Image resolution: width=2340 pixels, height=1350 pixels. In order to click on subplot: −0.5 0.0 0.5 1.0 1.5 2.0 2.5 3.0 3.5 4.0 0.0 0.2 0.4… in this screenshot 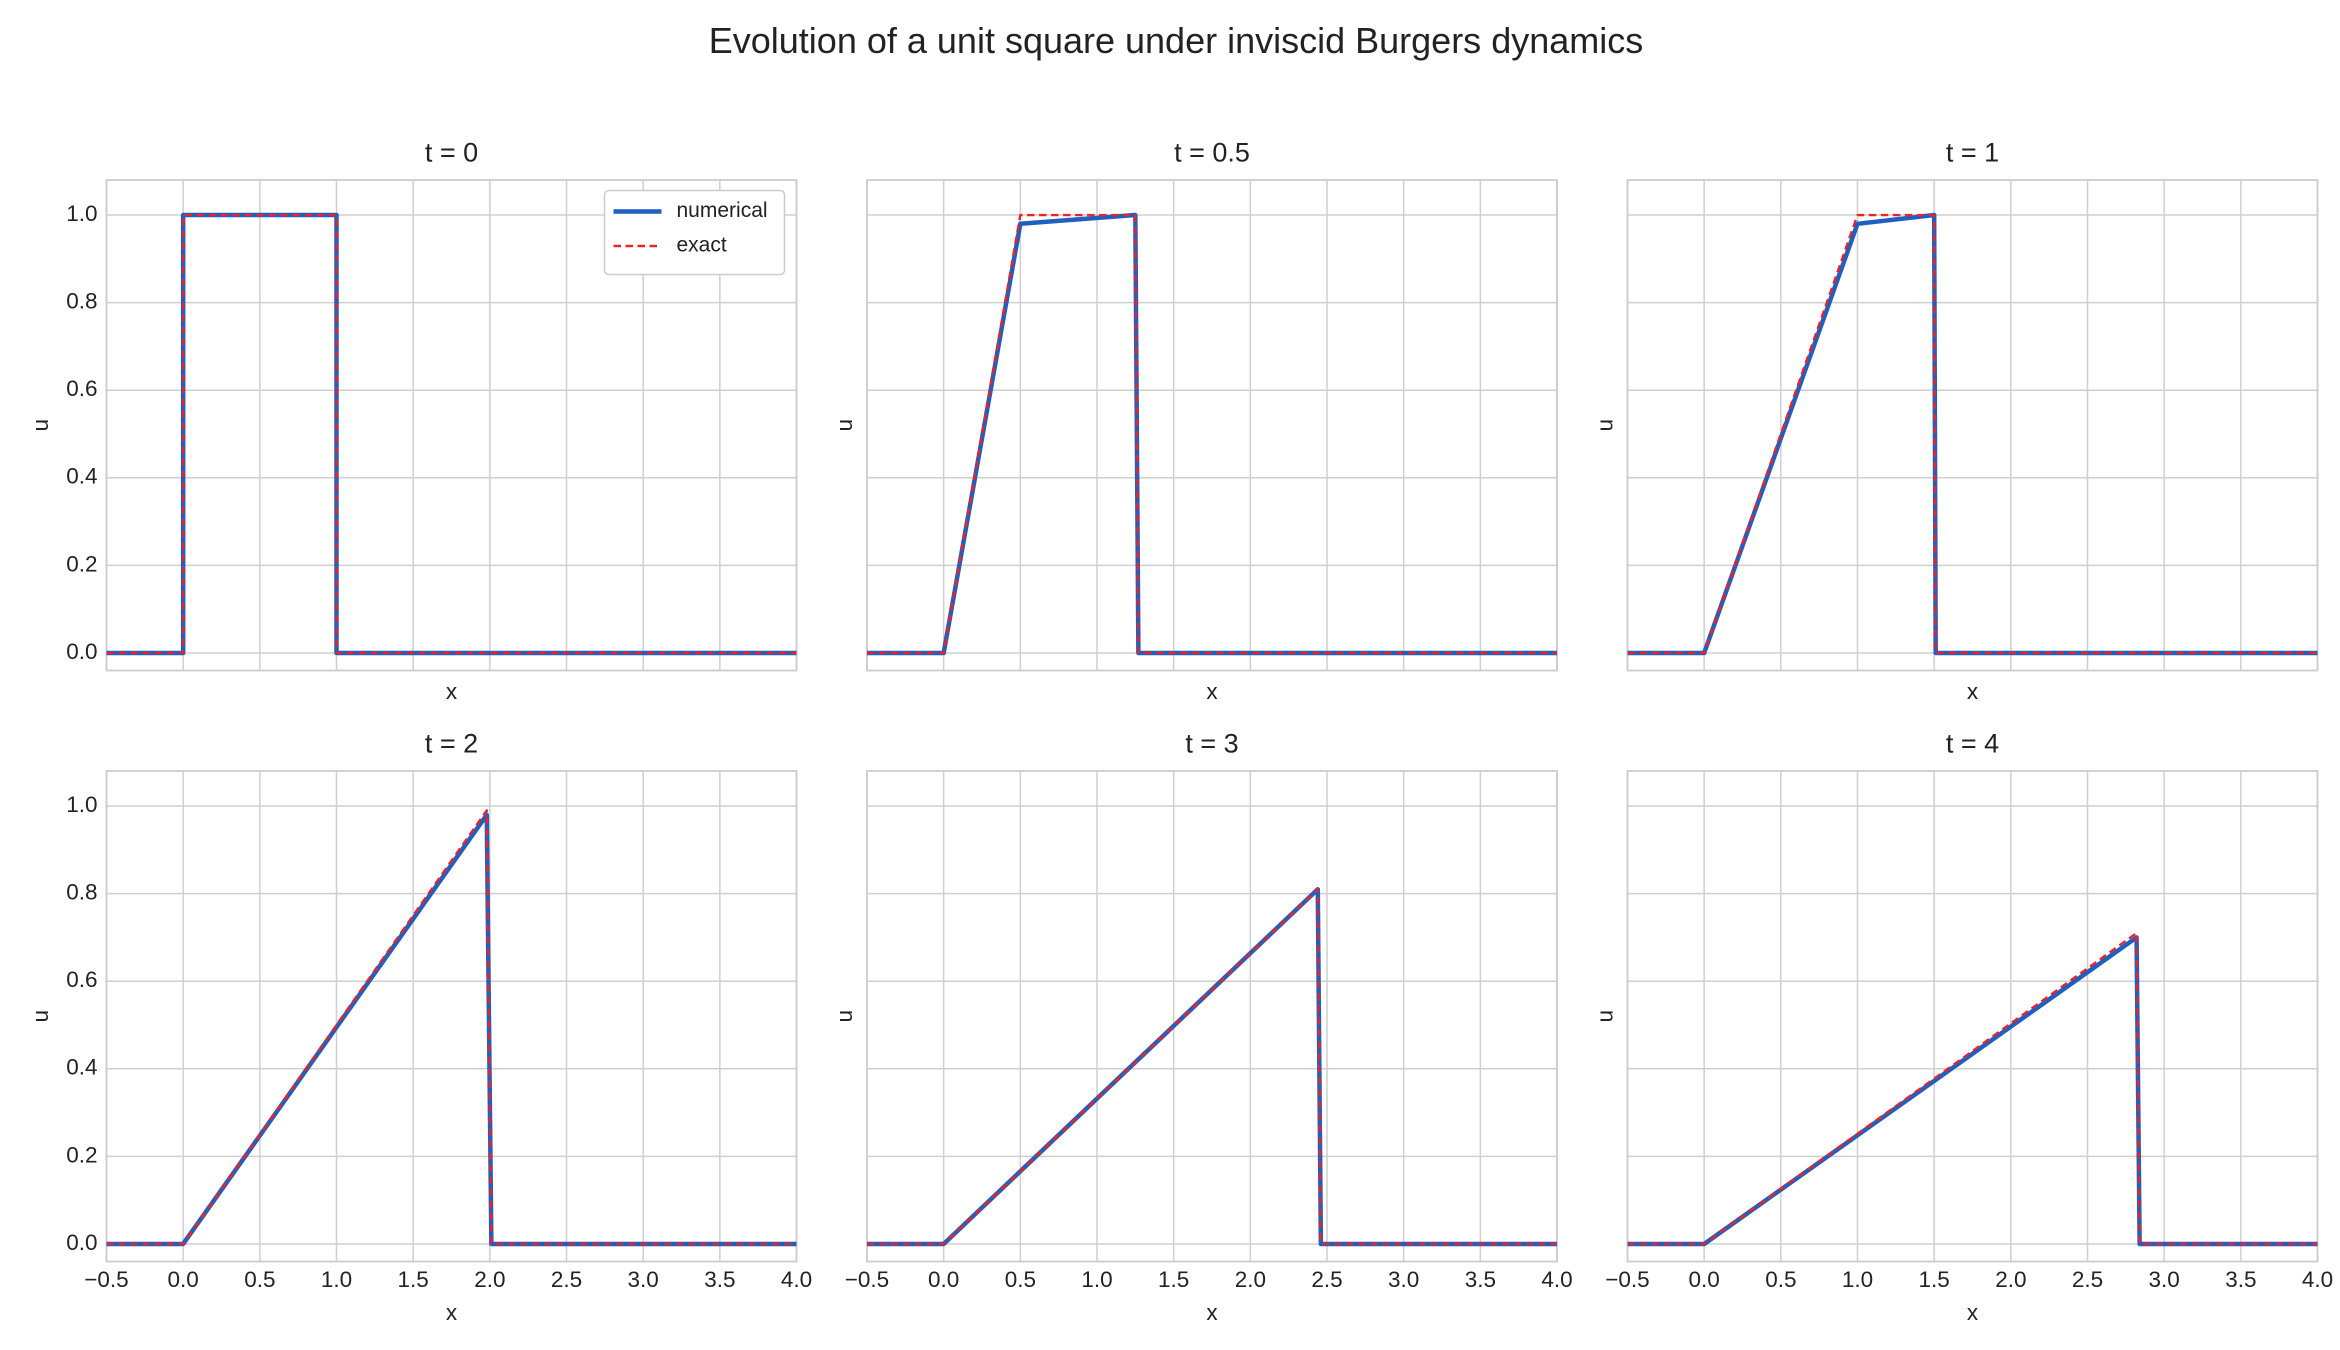, I will do `click(420, 1027)`.